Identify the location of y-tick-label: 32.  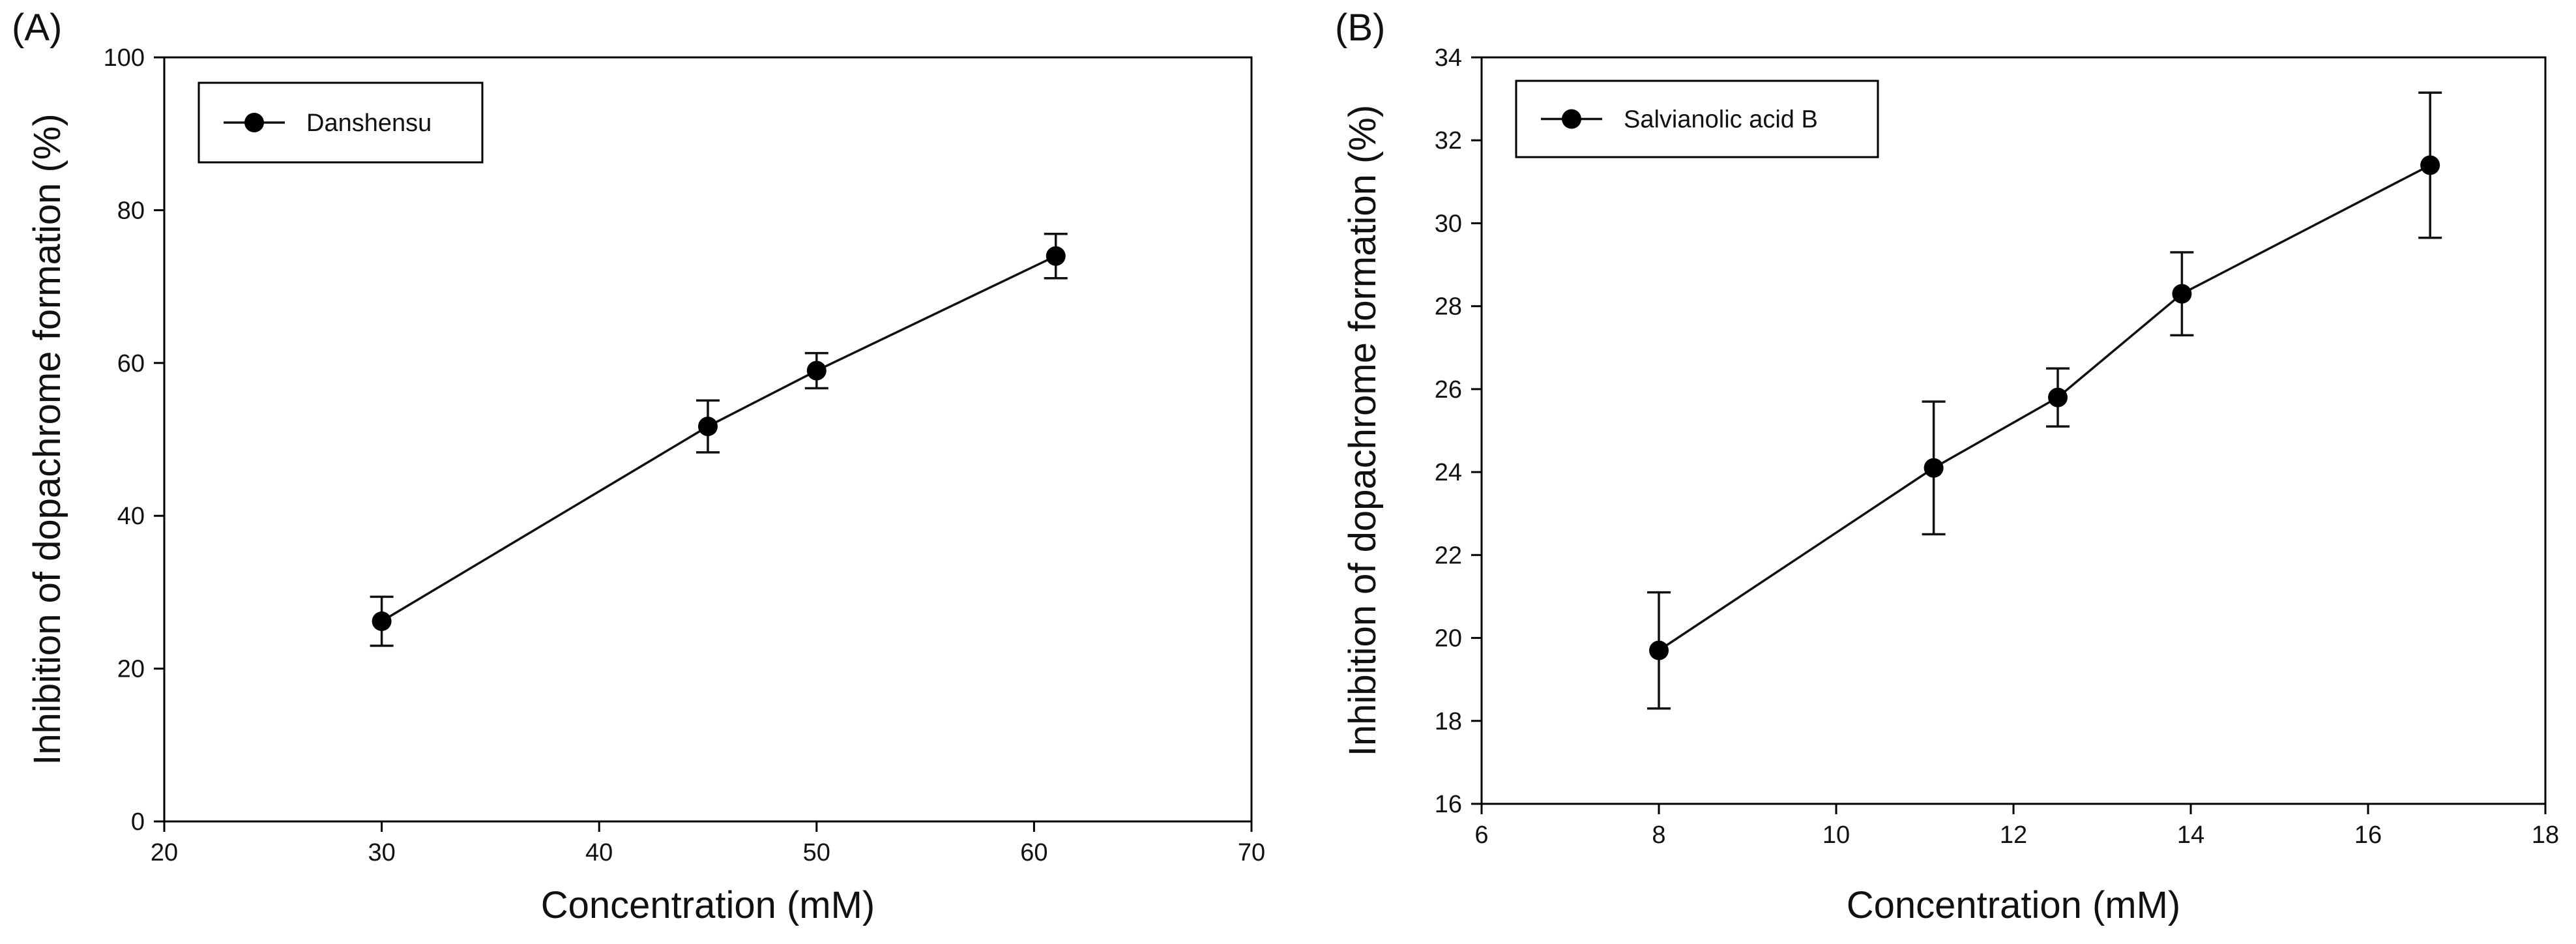
(1448, 141).